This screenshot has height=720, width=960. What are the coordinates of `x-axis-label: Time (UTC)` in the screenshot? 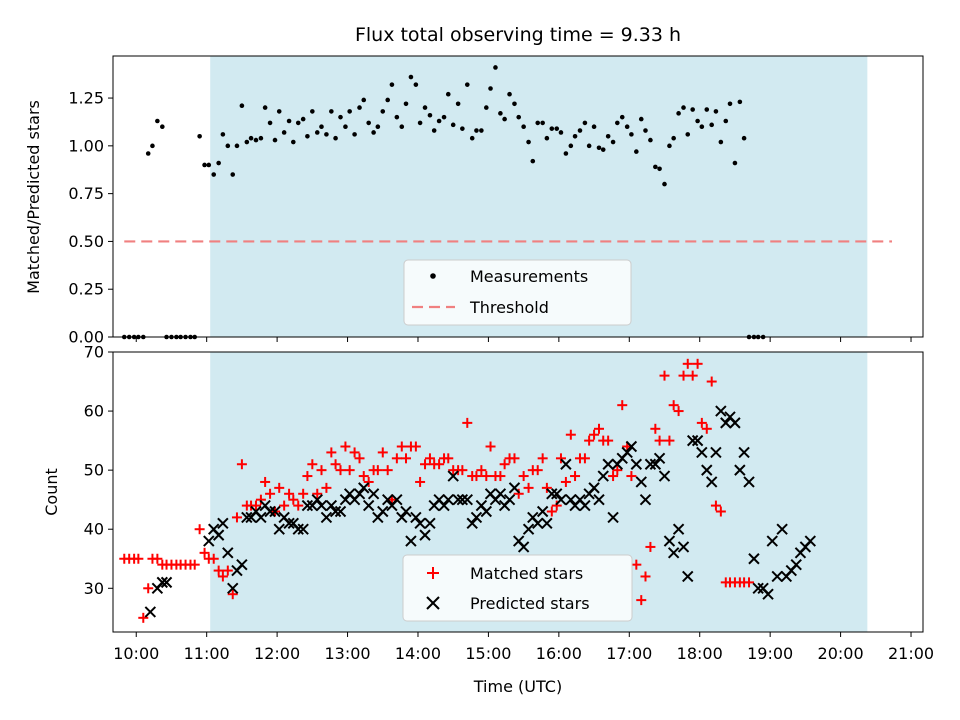 It's located at (517, 686).